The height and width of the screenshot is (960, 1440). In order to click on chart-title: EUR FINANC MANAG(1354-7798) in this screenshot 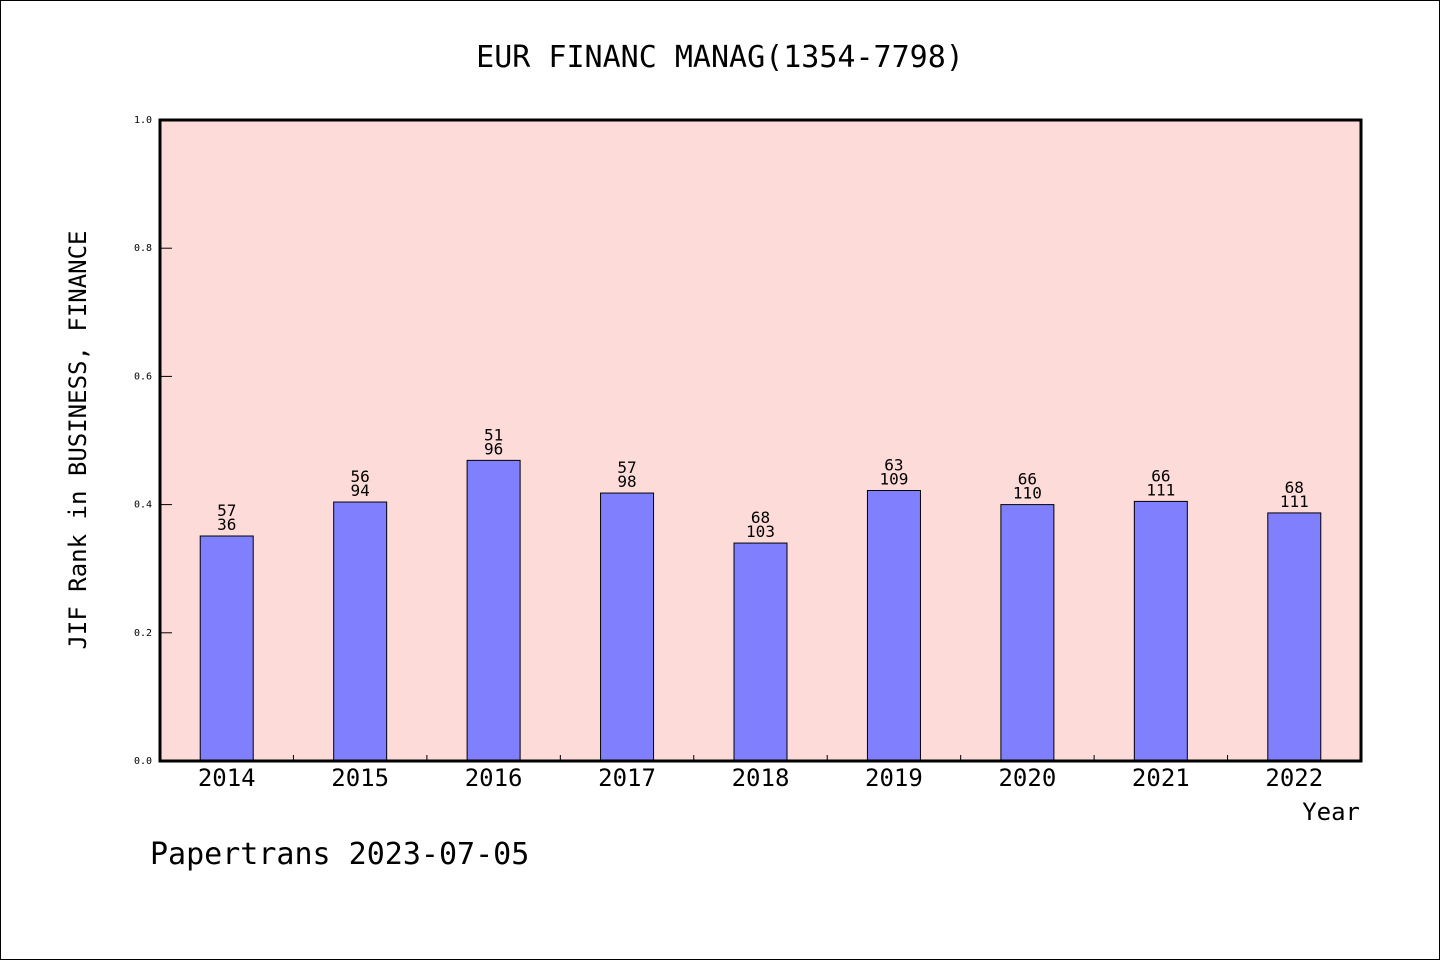, I will do `click(720, 57)`.